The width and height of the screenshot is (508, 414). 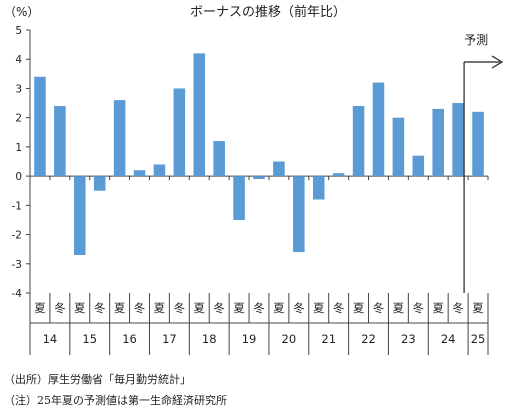 I want to click on year-label: 17, so click(x=169, y=339).